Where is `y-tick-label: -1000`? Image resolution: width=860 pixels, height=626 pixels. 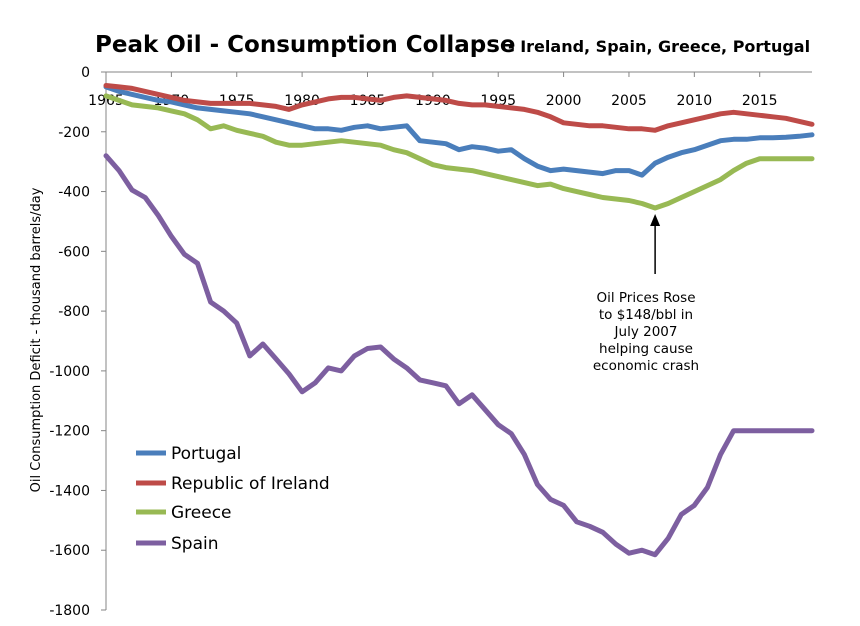
y-tick-label: -1000 is located at coordinates (69, 372).